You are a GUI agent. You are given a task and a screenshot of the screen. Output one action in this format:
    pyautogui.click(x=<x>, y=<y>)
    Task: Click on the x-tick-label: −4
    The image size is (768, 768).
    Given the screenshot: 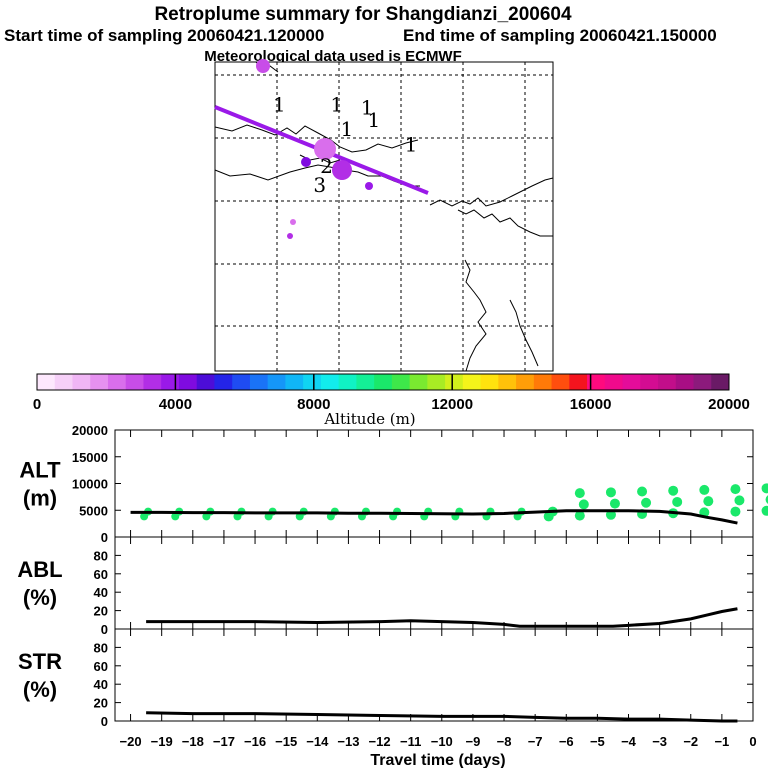 What is the action you would take?
    pyautogui.click(x=629, y=741)
    